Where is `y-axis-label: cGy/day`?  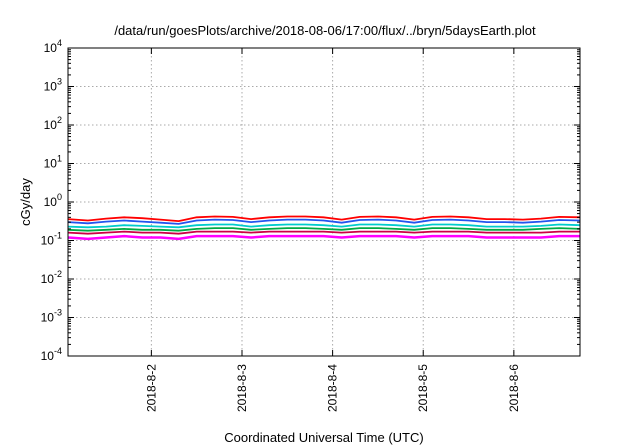
y-axis-label: cGy/day is located at coordinates (25, 202).